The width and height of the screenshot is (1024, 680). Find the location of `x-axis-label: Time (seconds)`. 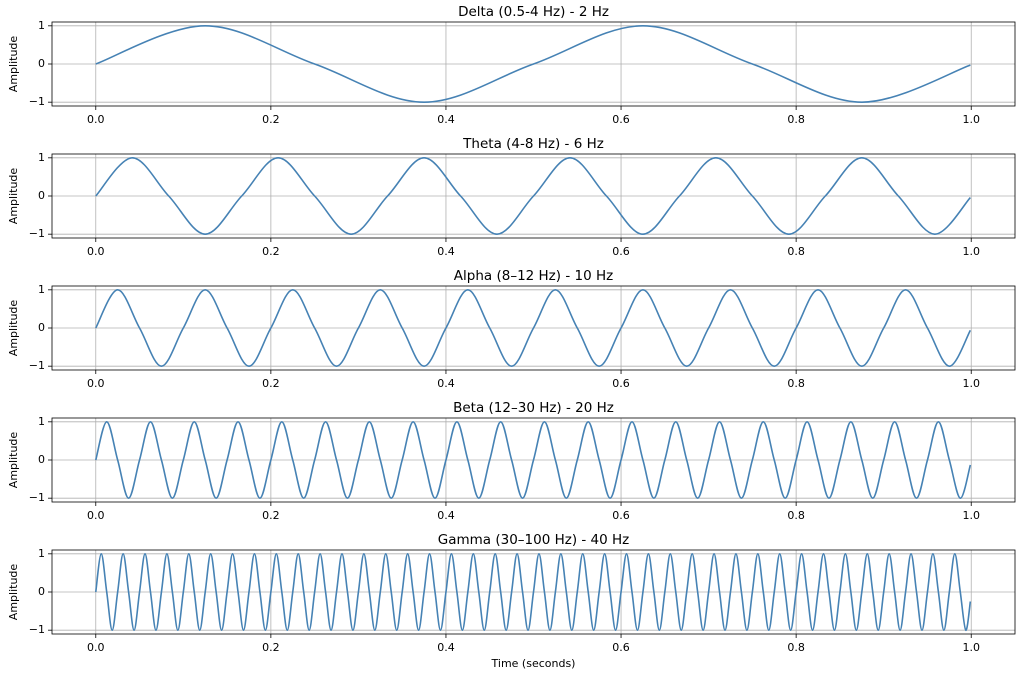

x-axis-label: Time (seconds) is located at coordinates (533, 663).